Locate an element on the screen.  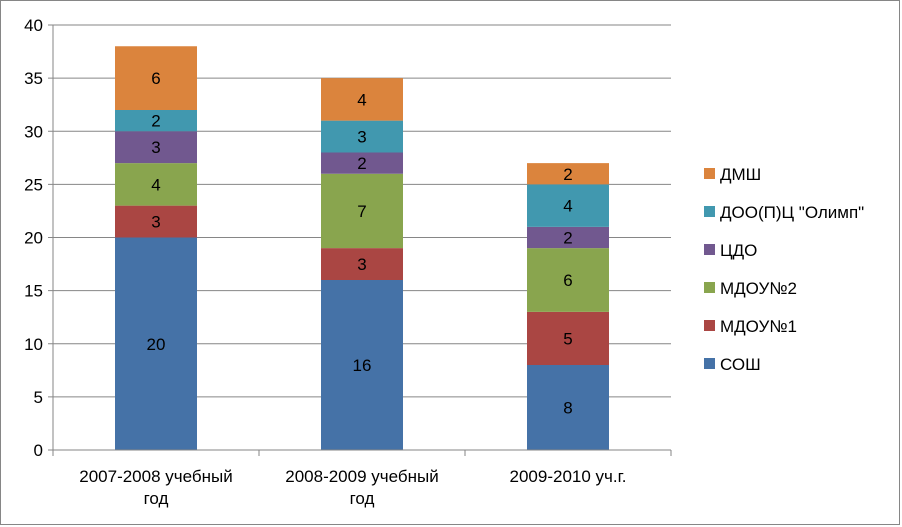
legend-label: ЦДО is located at coordinates (738, 250).